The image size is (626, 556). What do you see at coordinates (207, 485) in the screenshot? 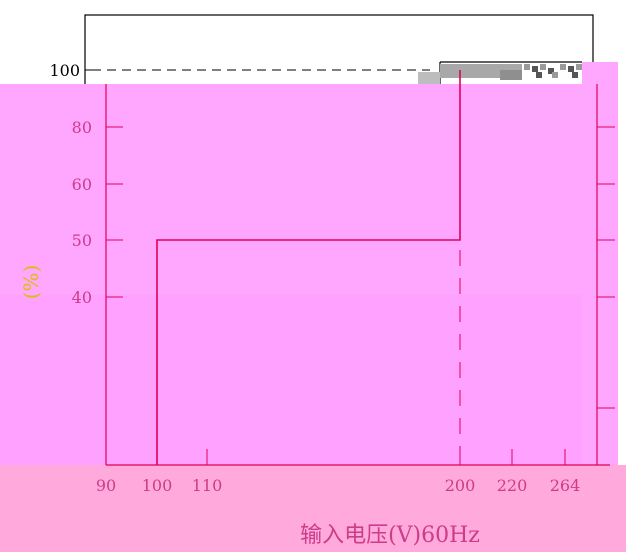
I see `xtick-label-110: 110` at bounding box center [207, 485].